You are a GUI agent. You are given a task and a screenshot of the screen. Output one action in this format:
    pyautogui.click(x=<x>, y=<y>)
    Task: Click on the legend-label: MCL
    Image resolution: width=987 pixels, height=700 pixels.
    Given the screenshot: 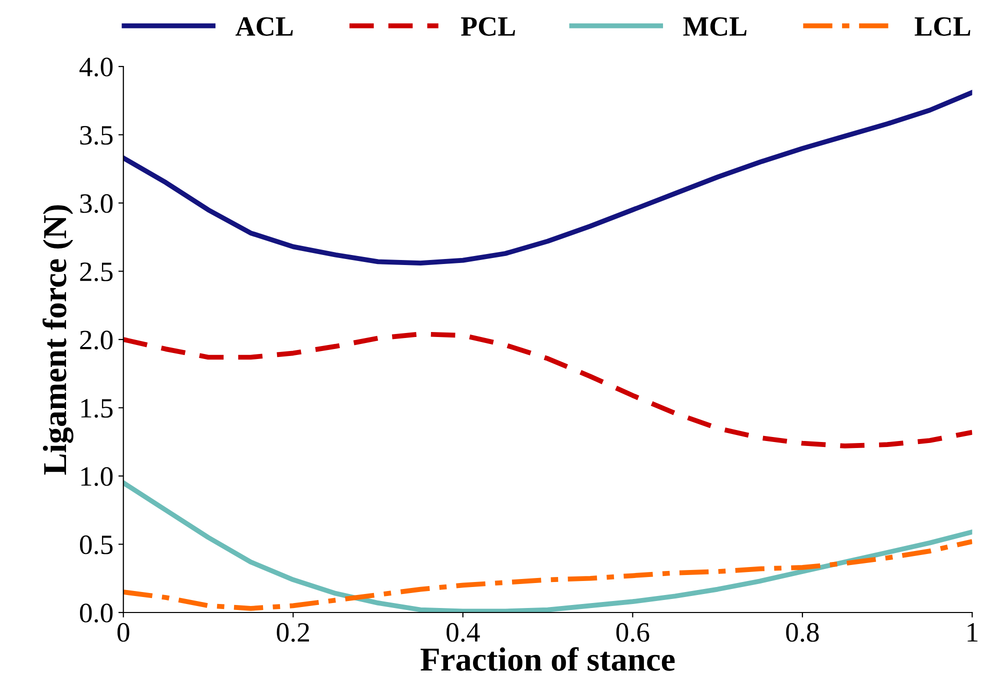 What is the action you would take?
    pyautogui.click(x=714, y=26)
    